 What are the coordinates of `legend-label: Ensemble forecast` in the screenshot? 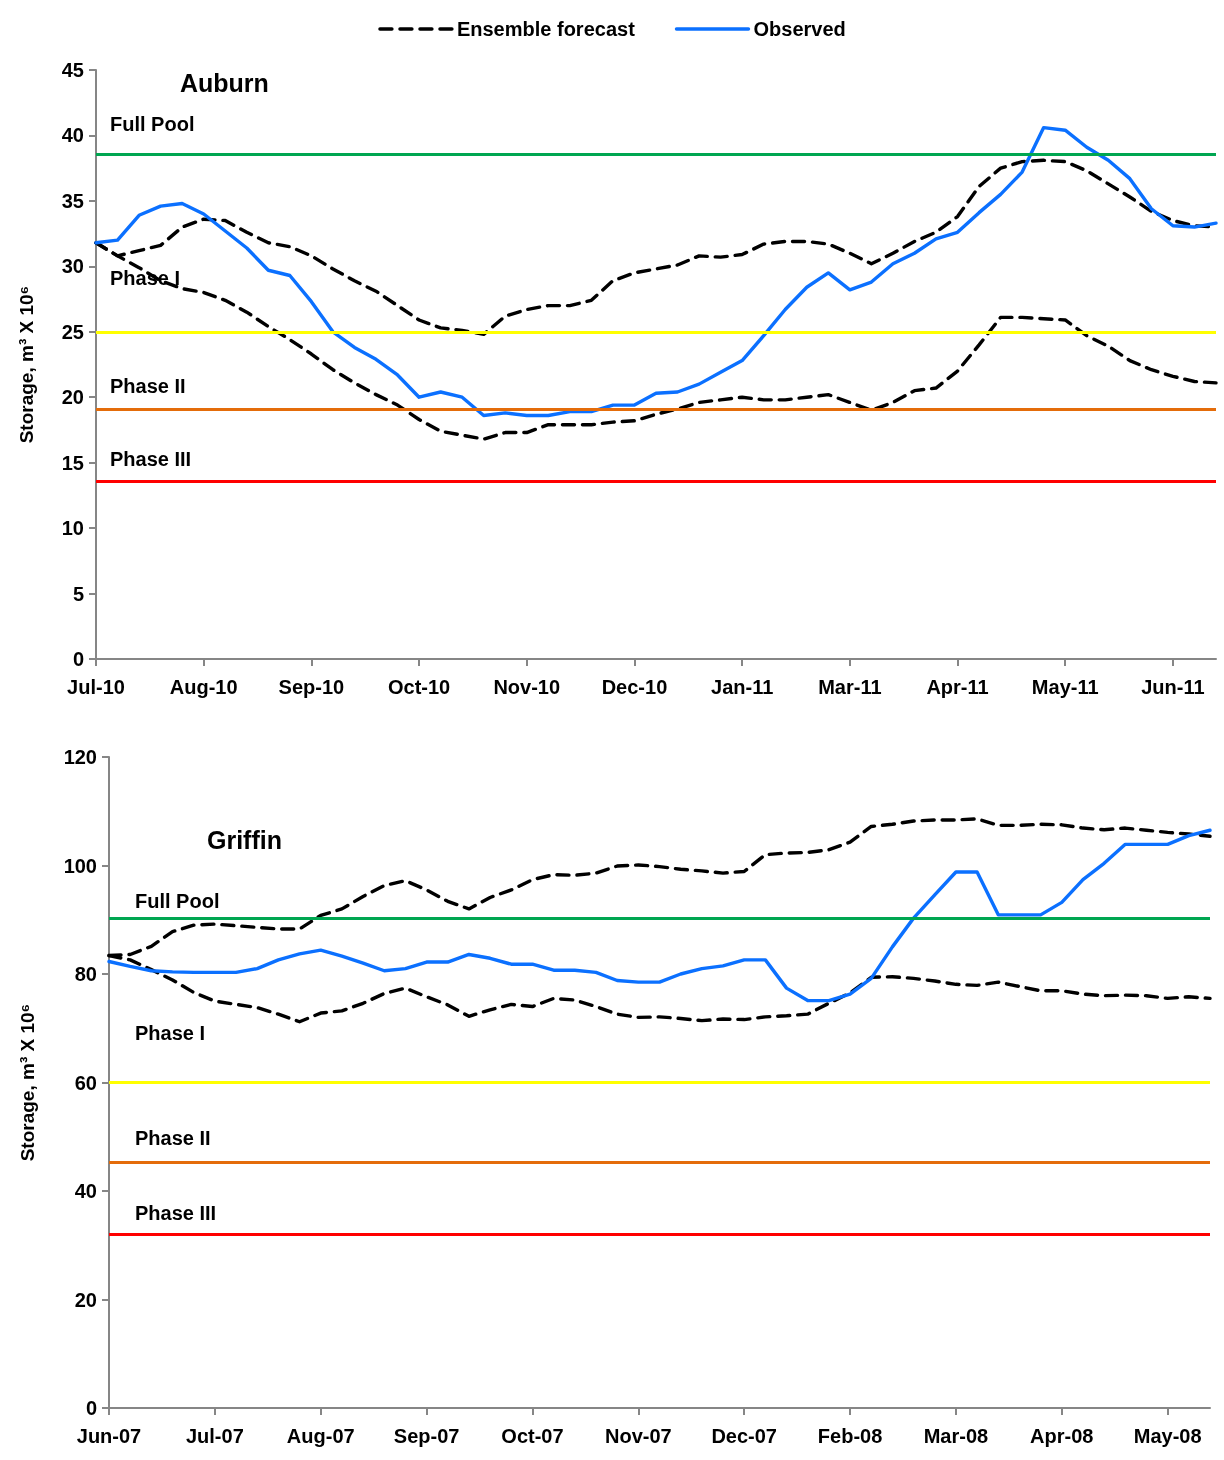 It's located at (546, 29).